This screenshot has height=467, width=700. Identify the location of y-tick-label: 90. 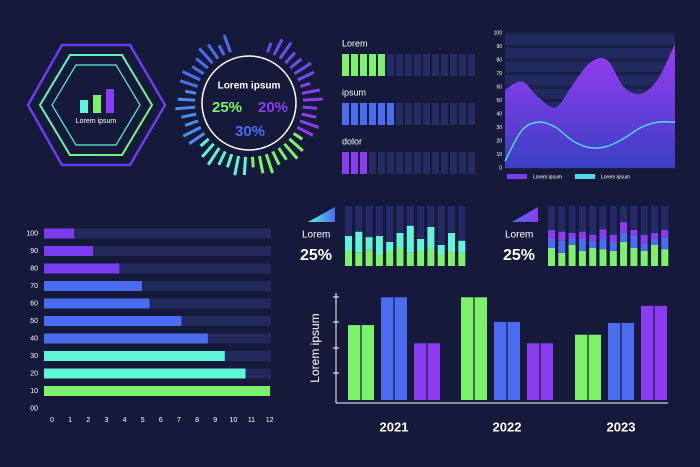
(499, 47).